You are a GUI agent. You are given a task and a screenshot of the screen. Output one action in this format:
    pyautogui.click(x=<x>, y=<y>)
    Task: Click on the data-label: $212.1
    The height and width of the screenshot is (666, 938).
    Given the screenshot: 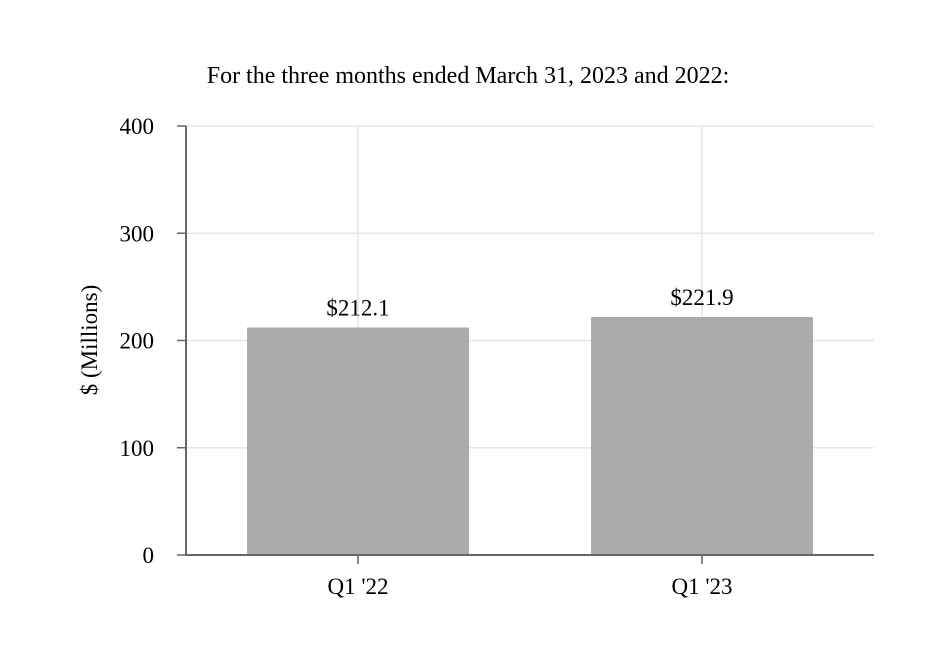 What is the action you would take?
    pyautogui.click(x=357, y=308)
    